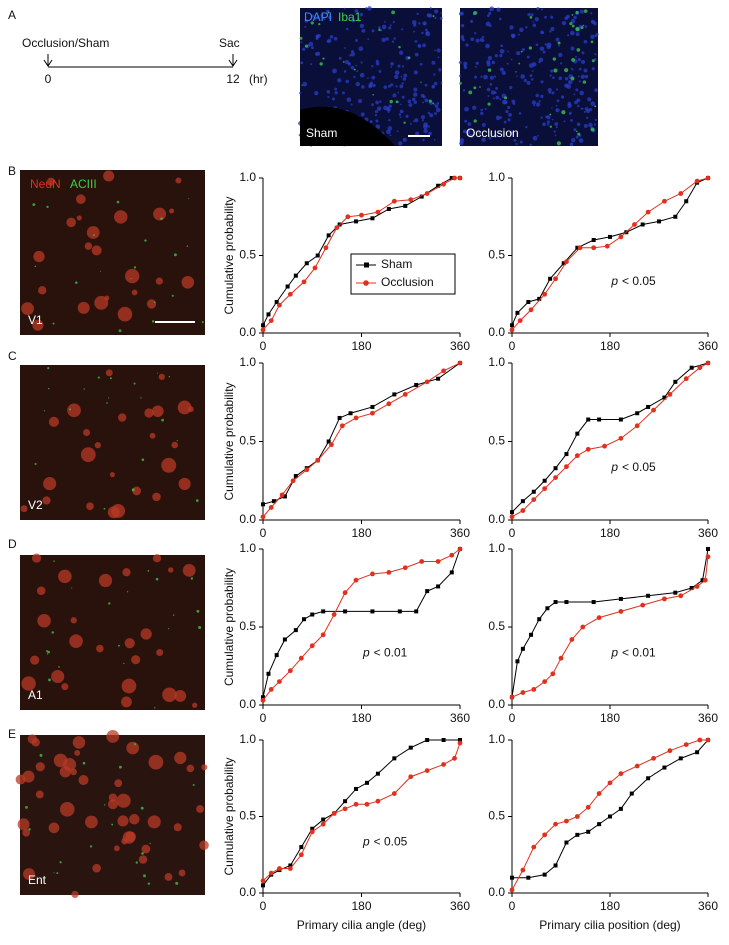  I want to click on x-tick-label: 180, so click(610, 533).